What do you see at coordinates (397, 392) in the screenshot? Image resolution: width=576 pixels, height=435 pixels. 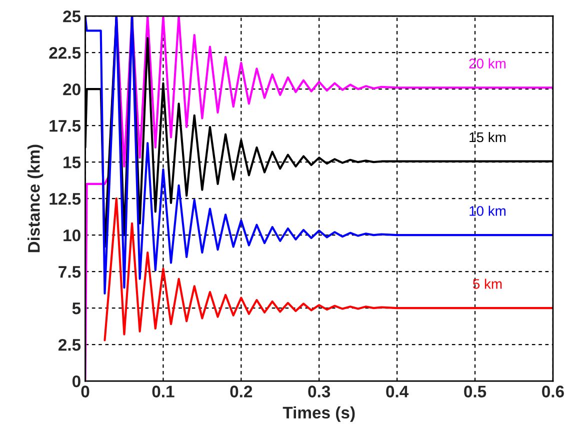 I see `x-tick-label: 0.4` at bounding box center [397, 392].